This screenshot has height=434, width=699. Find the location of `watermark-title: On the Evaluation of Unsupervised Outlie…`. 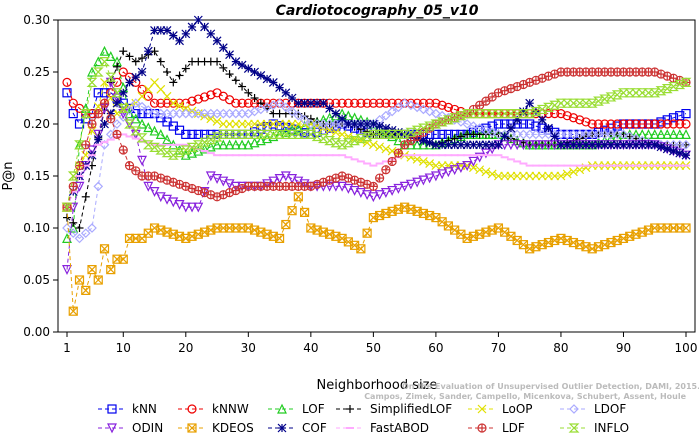

watermark-title: On the Evaluation of Unsupervised Outlie… is located at coordinates (550, 386).